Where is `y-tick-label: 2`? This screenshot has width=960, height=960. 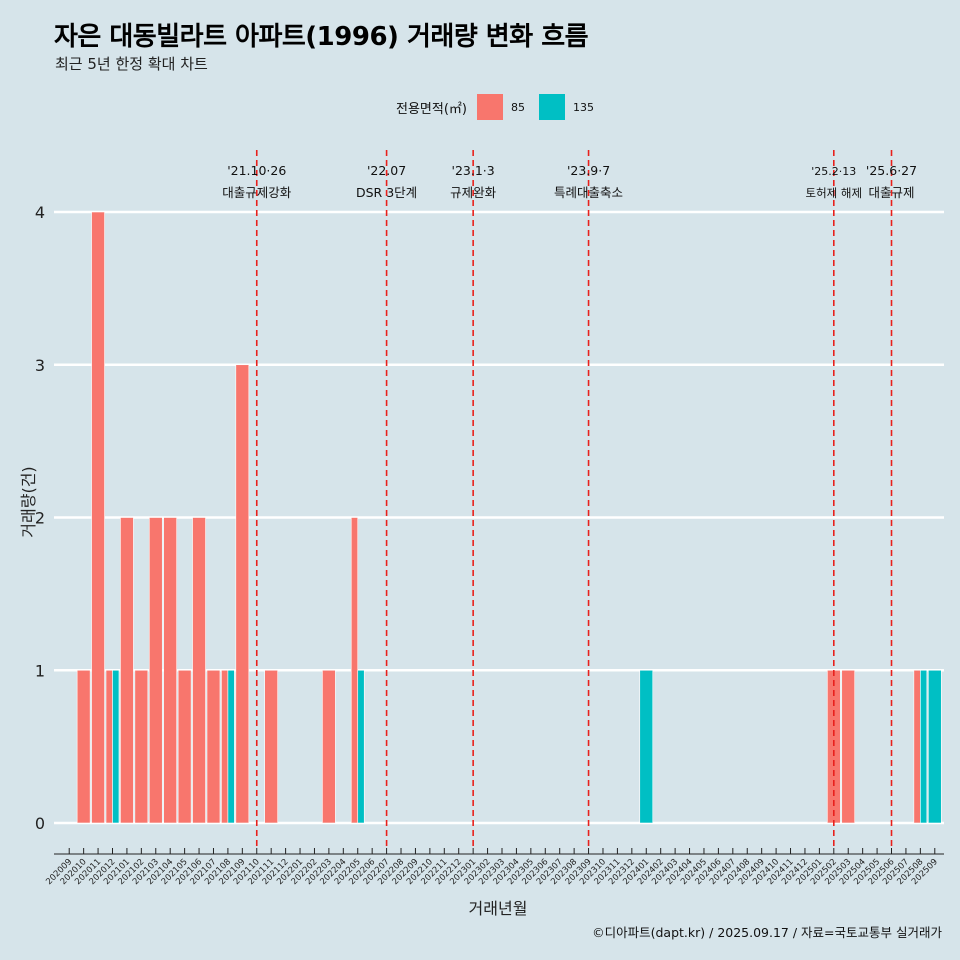
y-tick-label: 2 is located at coordinates (40, 518).